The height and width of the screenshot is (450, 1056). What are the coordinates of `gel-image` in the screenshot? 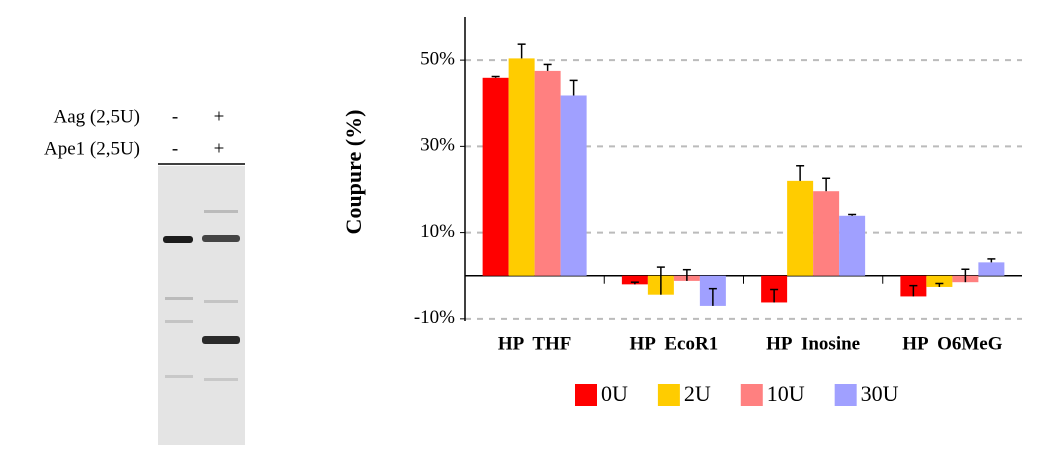 It's located at (201, 305).